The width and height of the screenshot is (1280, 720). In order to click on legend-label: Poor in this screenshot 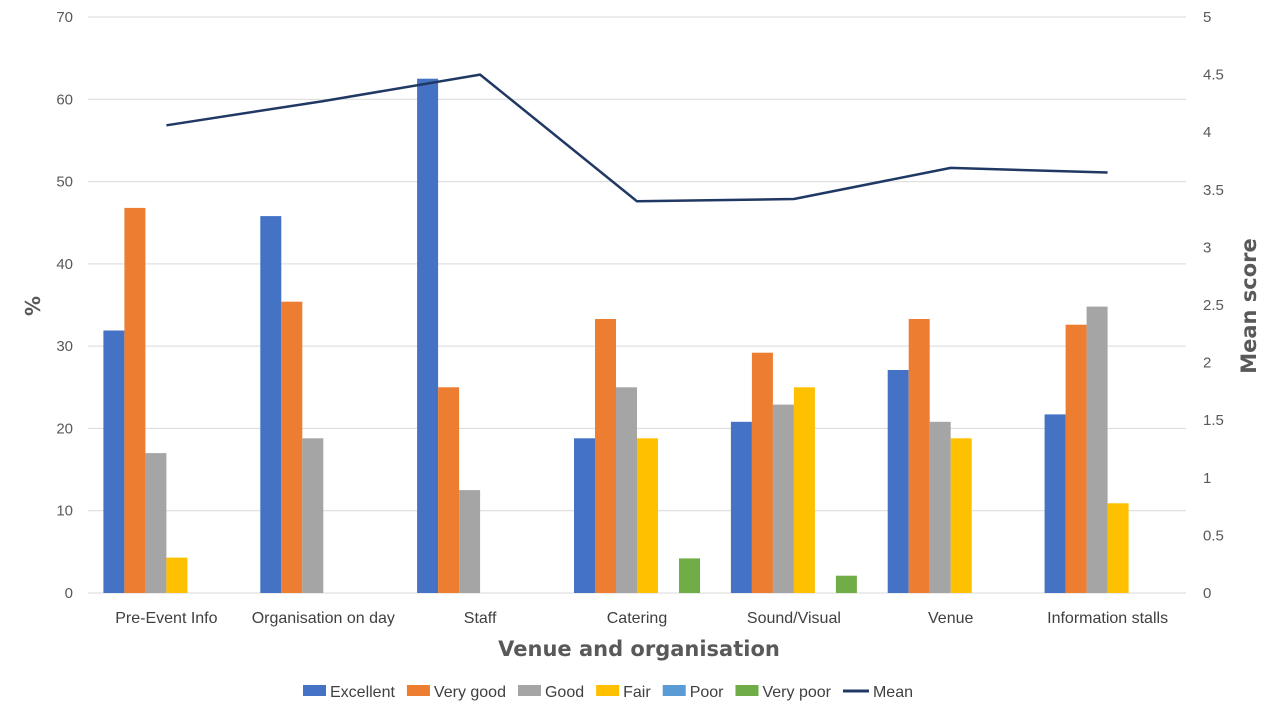, I will do `click(707, 692)`.